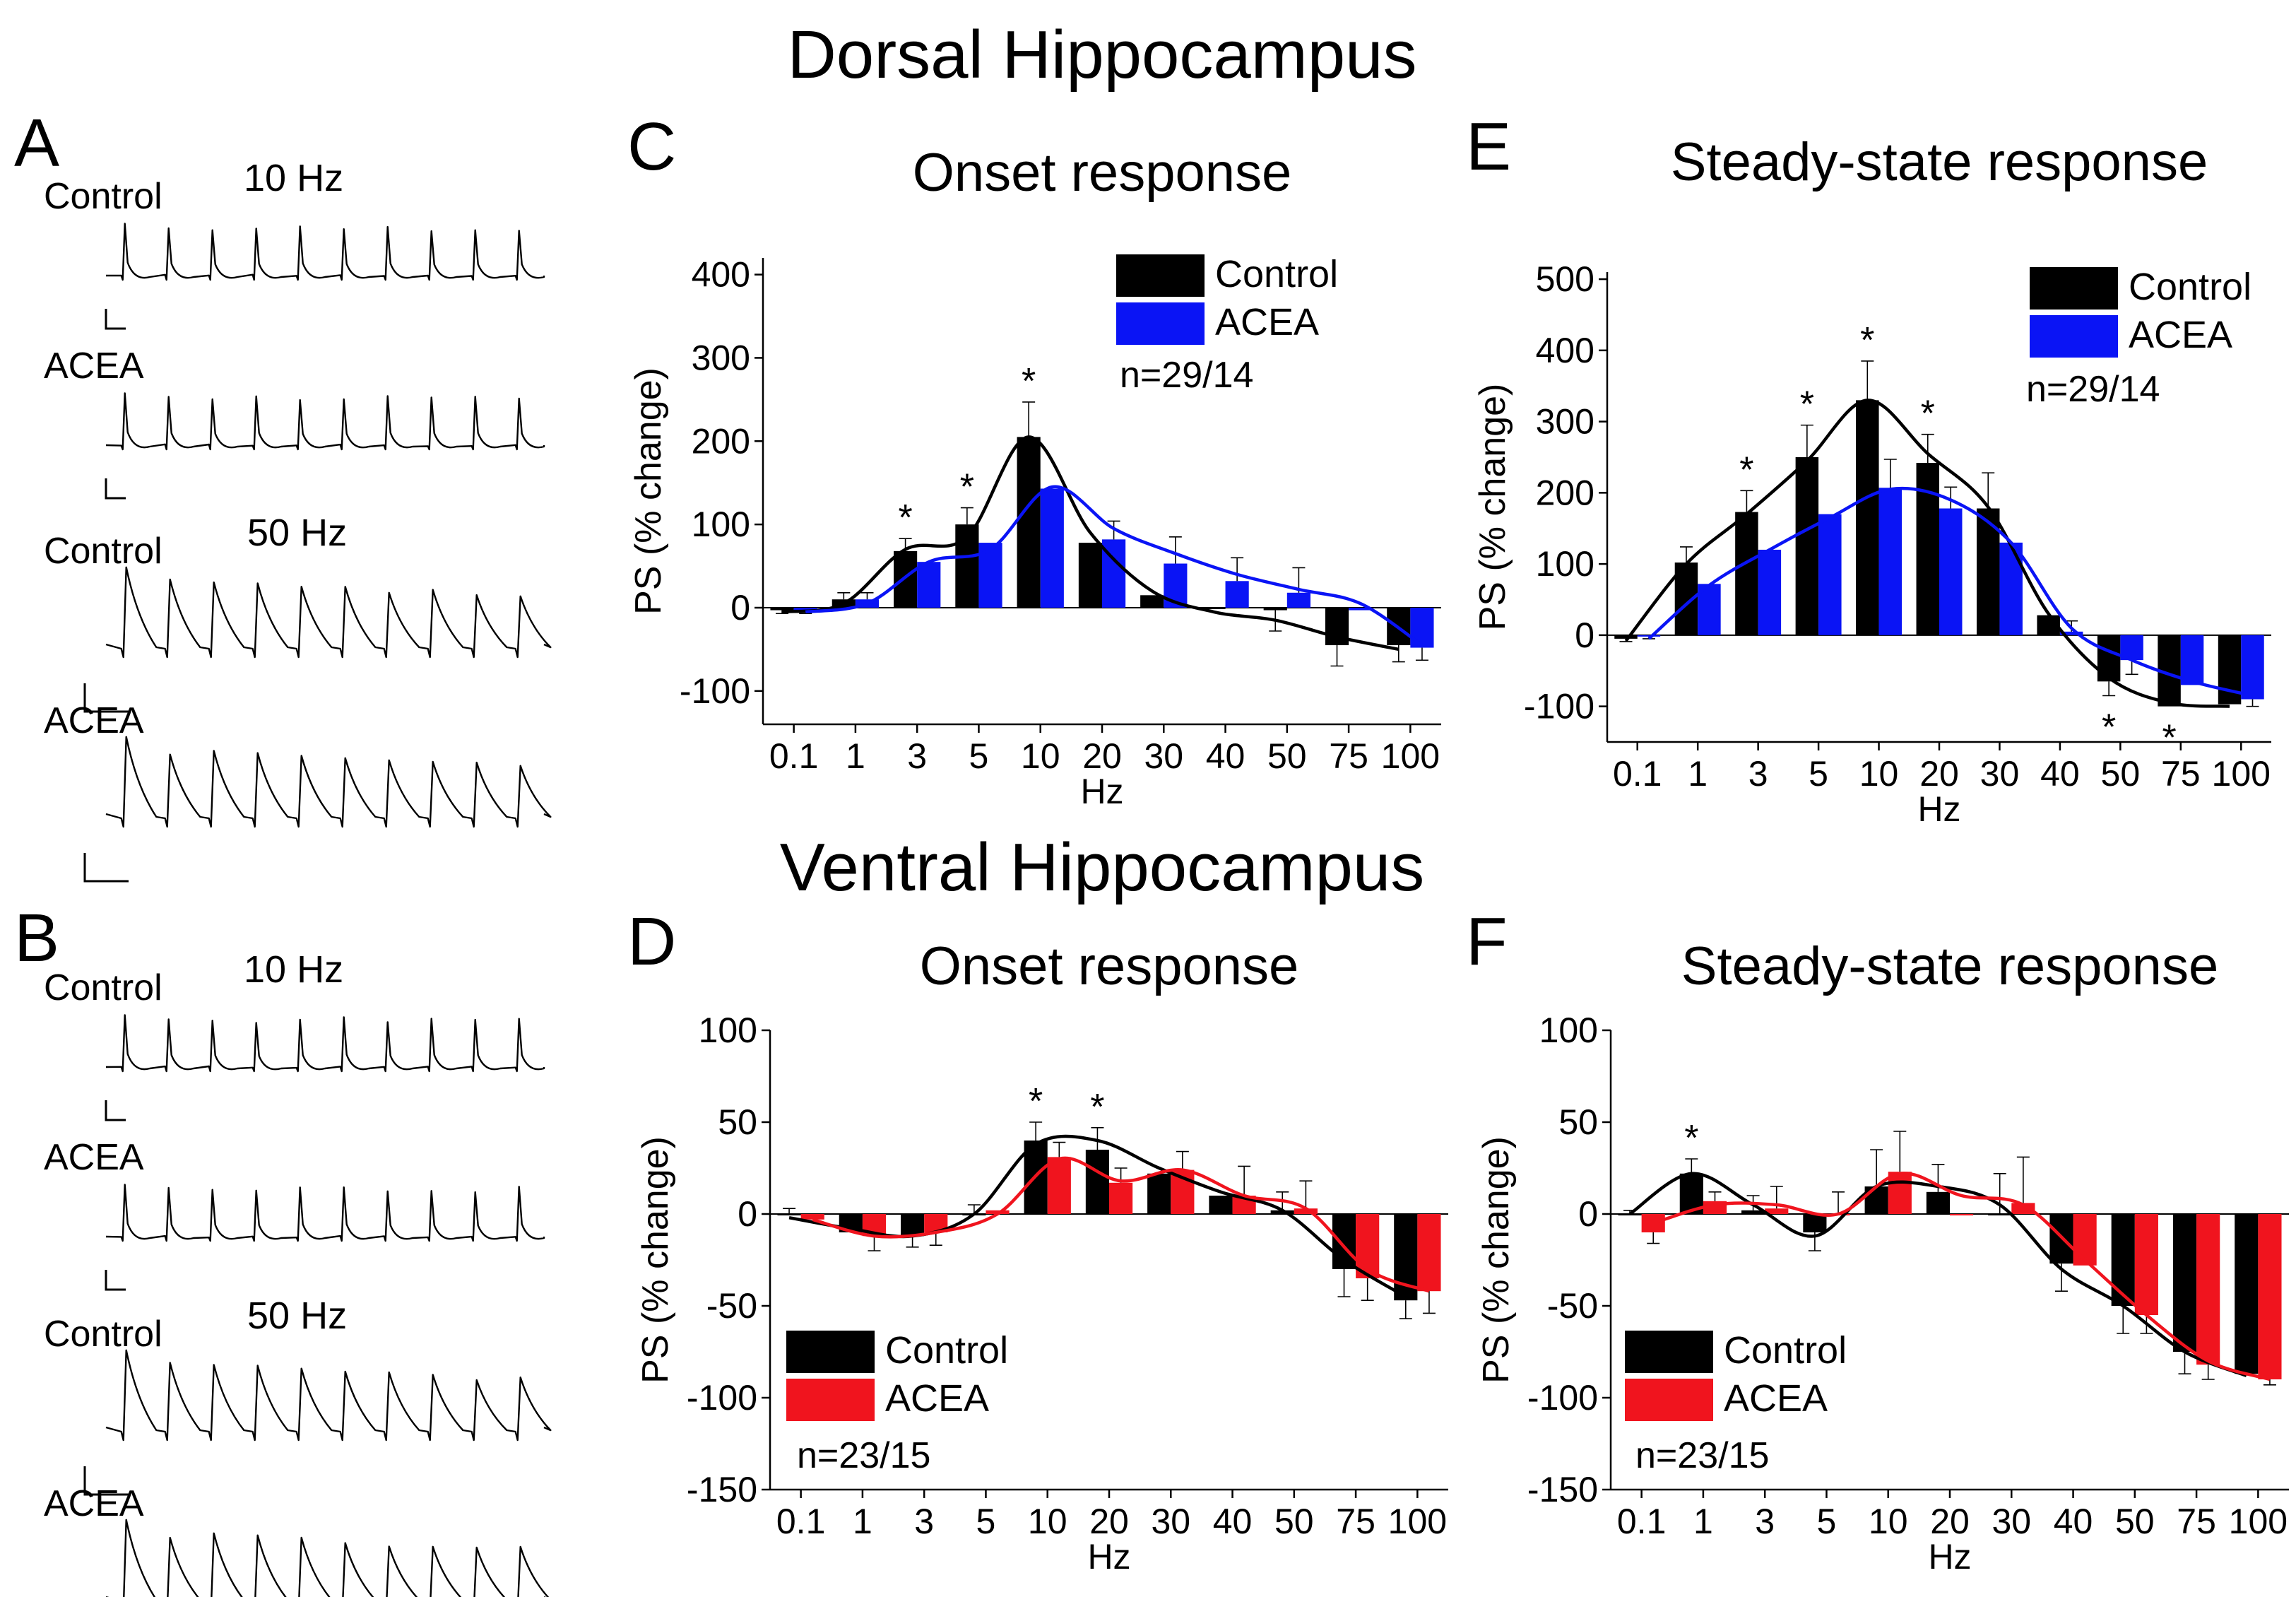  Describe the element at coordinates (1102, 55) in the screenshot. I see `dorsal-title: Dorsal Hippocampus` at that location.